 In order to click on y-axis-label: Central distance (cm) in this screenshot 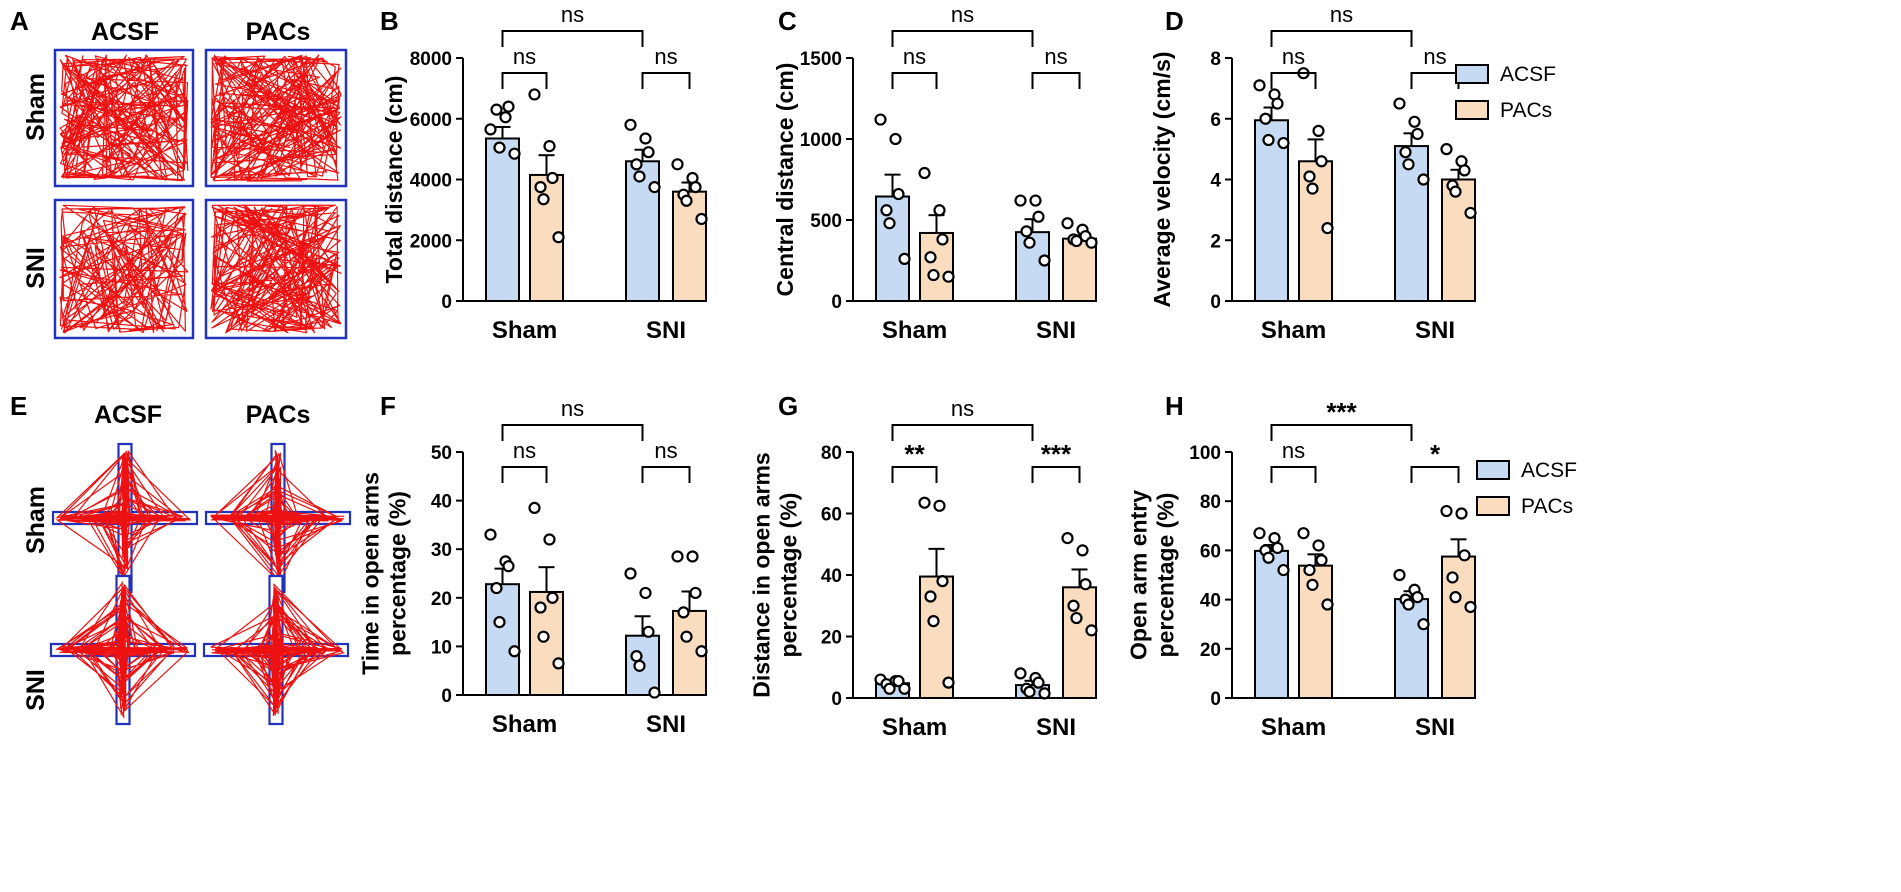, I will do `click(785, 180)`.